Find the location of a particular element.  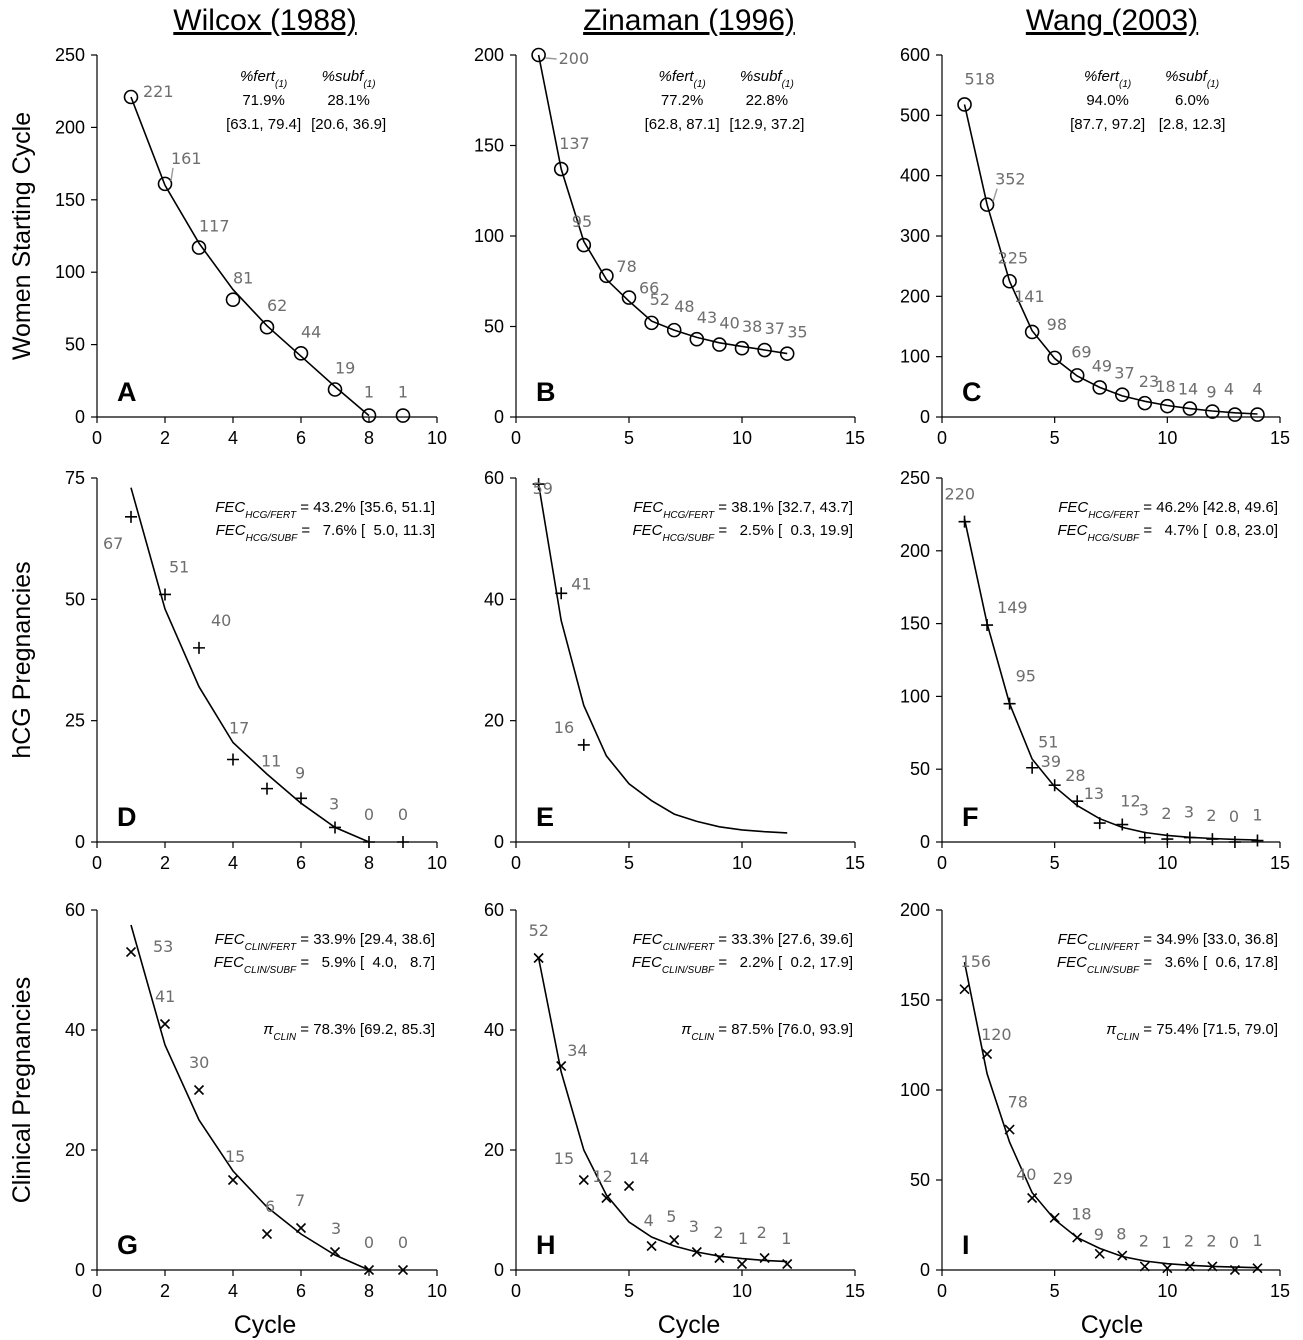

point-label: 23 is located at coordinates (1149, 381).